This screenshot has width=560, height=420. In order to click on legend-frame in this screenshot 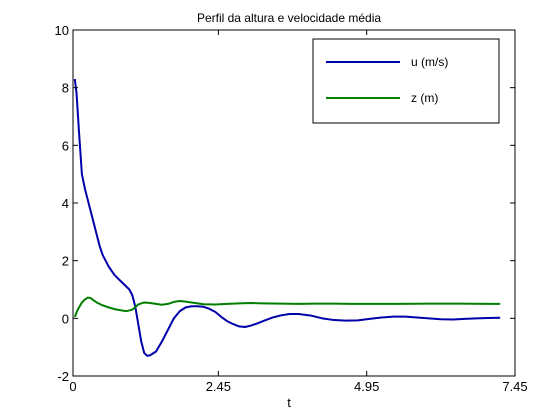, I will do `click(406, 81)`.